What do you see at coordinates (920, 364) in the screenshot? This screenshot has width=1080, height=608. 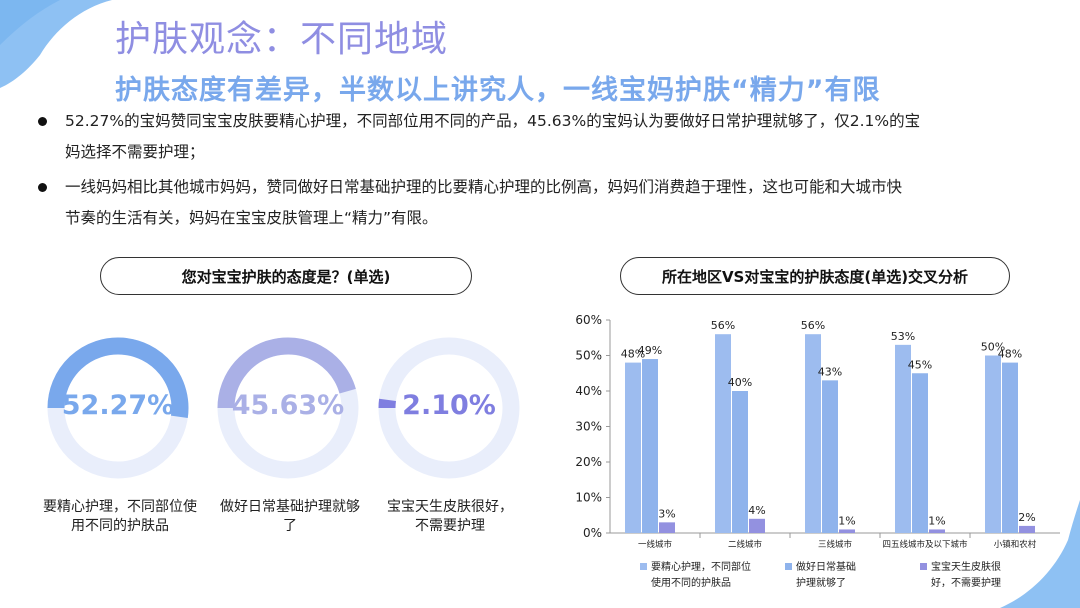 I see `bar-data-label: 45%` at bounding box center [920, 364].